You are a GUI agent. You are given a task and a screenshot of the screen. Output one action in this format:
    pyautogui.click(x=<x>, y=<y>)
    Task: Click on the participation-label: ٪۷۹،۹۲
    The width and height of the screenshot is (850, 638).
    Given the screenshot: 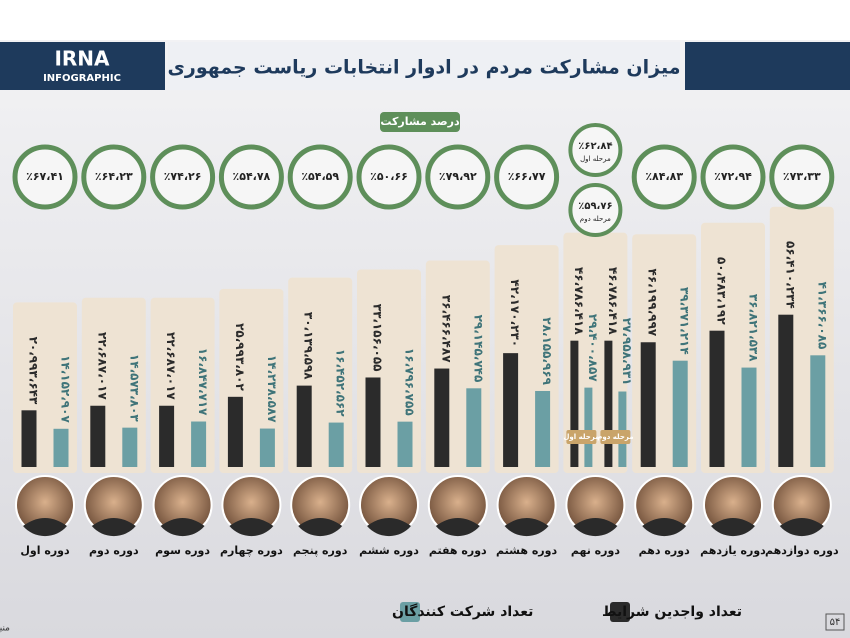 What is the action you would take?
    pyautogui.click(x=458, y=176)
    